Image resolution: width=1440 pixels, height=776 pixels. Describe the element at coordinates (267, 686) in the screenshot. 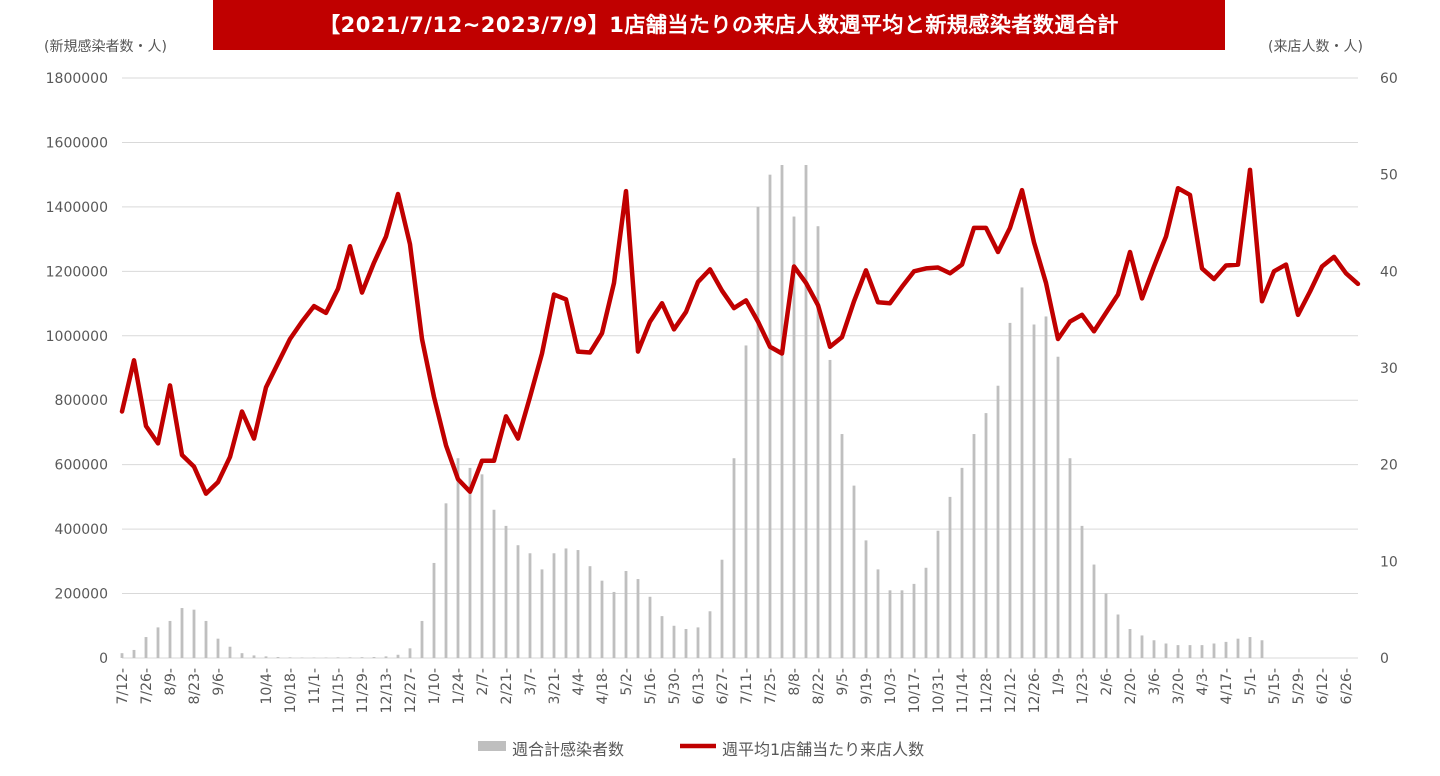

I see `x-tick-label: 10/4-` at that location.